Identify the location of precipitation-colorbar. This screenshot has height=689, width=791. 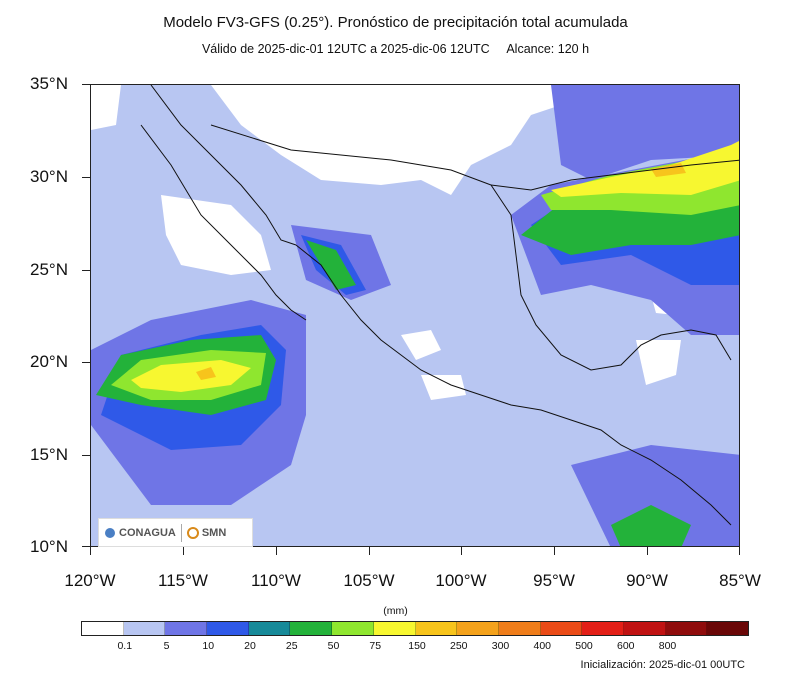
(415, 628).